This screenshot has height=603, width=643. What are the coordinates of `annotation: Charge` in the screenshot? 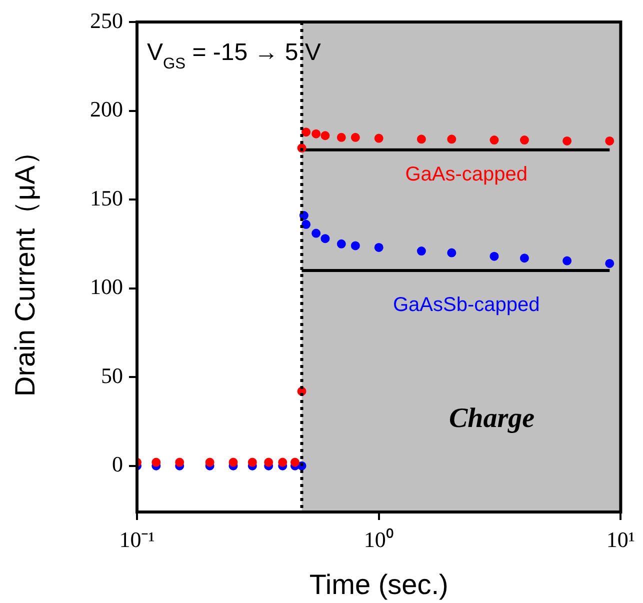 It's located at (492, 418).